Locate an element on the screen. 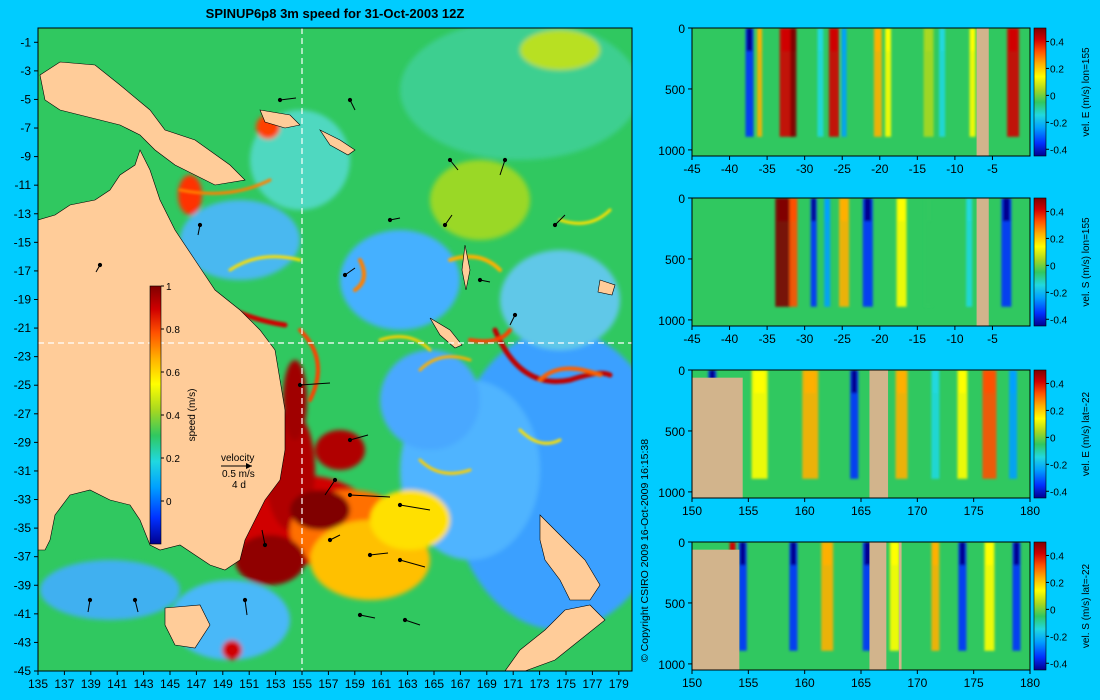  section-frame is located at coordinates (861, 92).